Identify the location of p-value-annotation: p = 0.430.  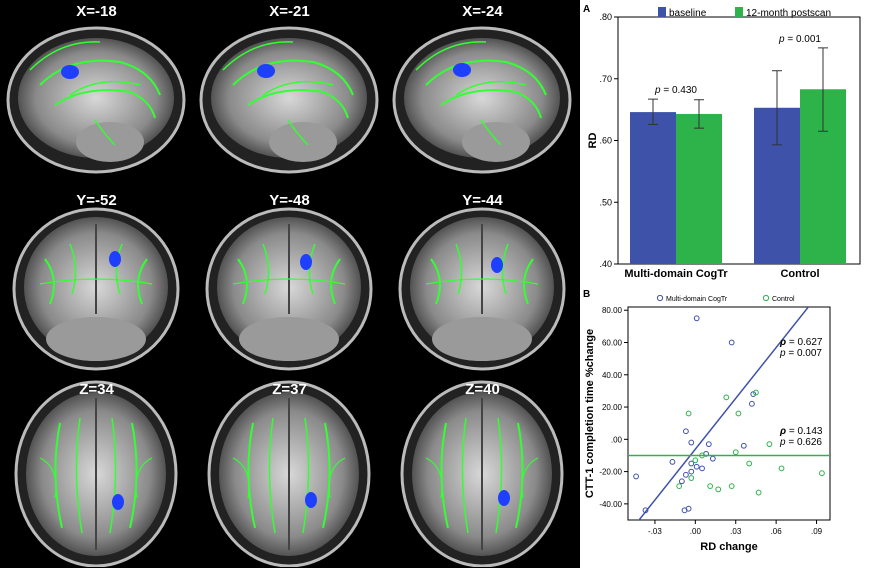
(675, 90).